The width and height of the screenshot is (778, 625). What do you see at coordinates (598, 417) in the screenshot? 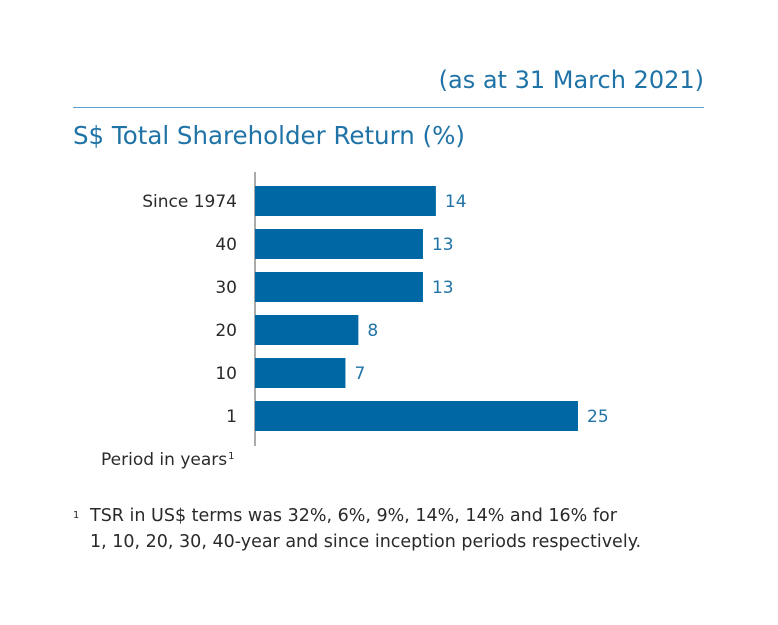
I see `data-label: 25` at bounding box center [598, 417].